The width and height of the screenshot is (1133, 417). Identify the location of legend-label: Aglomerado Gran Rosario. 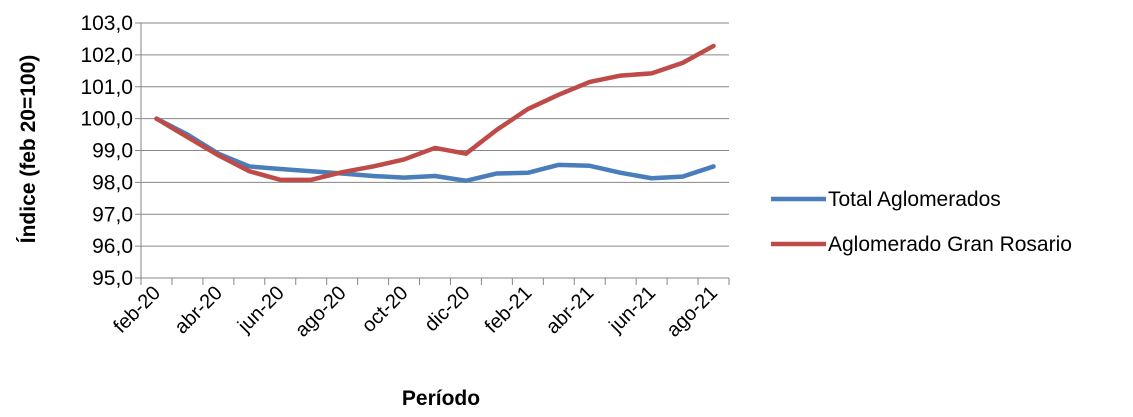
(950, 244).